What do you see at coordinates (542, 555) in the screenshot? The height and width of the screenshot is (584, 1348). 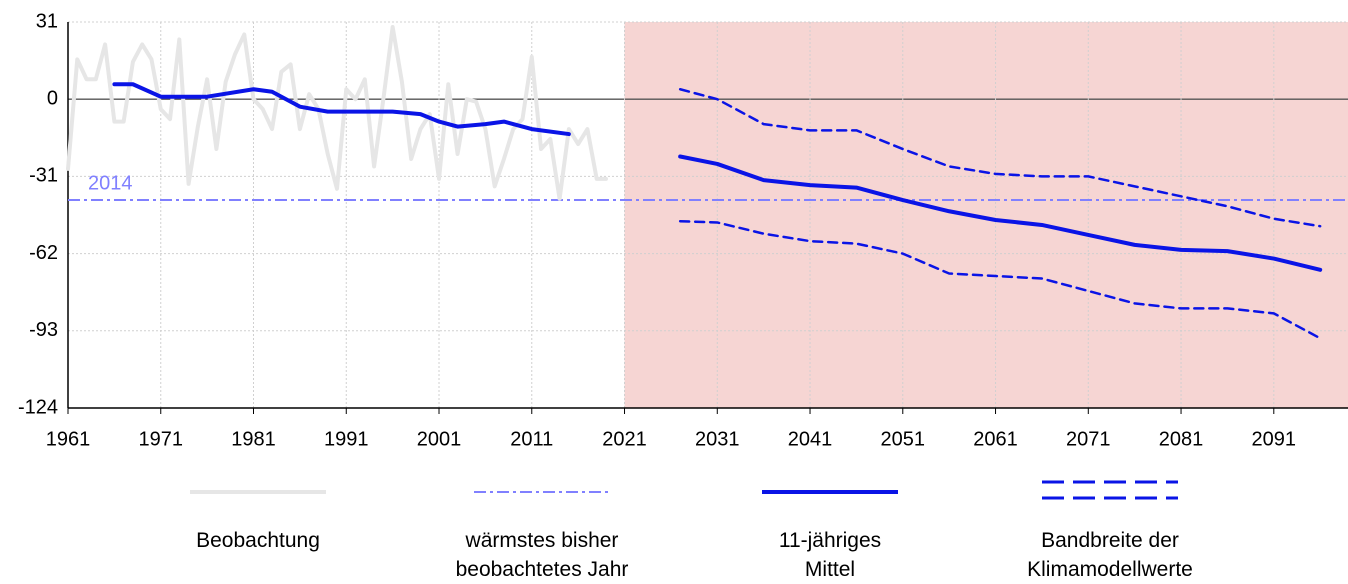 I see `legend-label: wärmstes bisher beobachtetes Jahr` at bounding box center [542, 555].